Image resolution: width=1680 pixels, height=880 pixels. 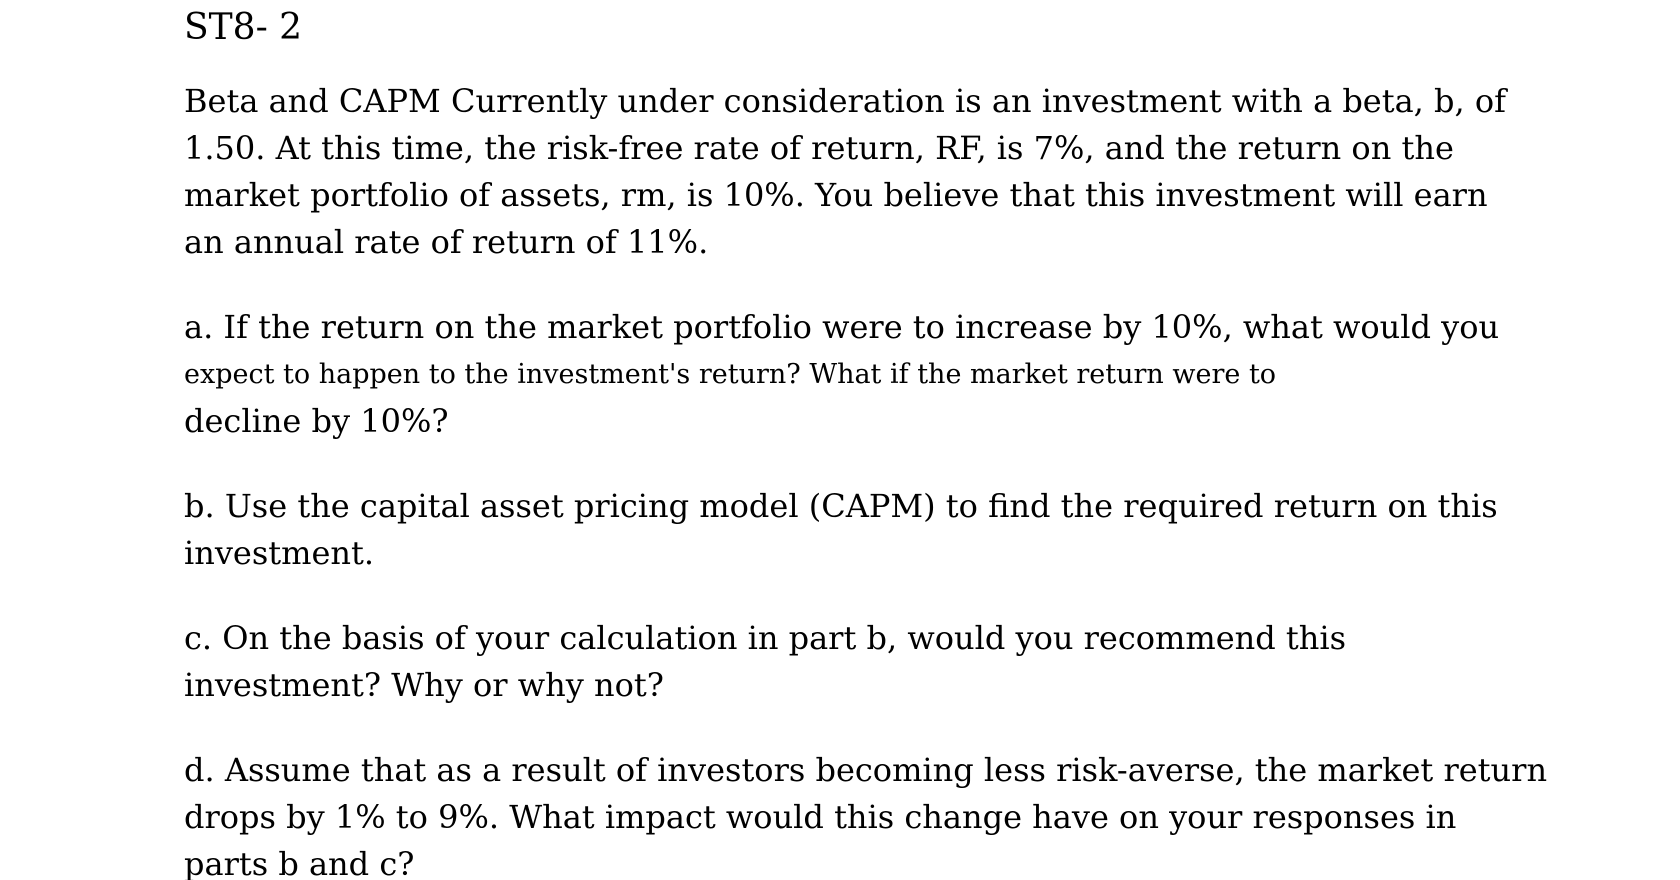 I want to click on text-line: parts b and c?, so click(x=299, y=862).